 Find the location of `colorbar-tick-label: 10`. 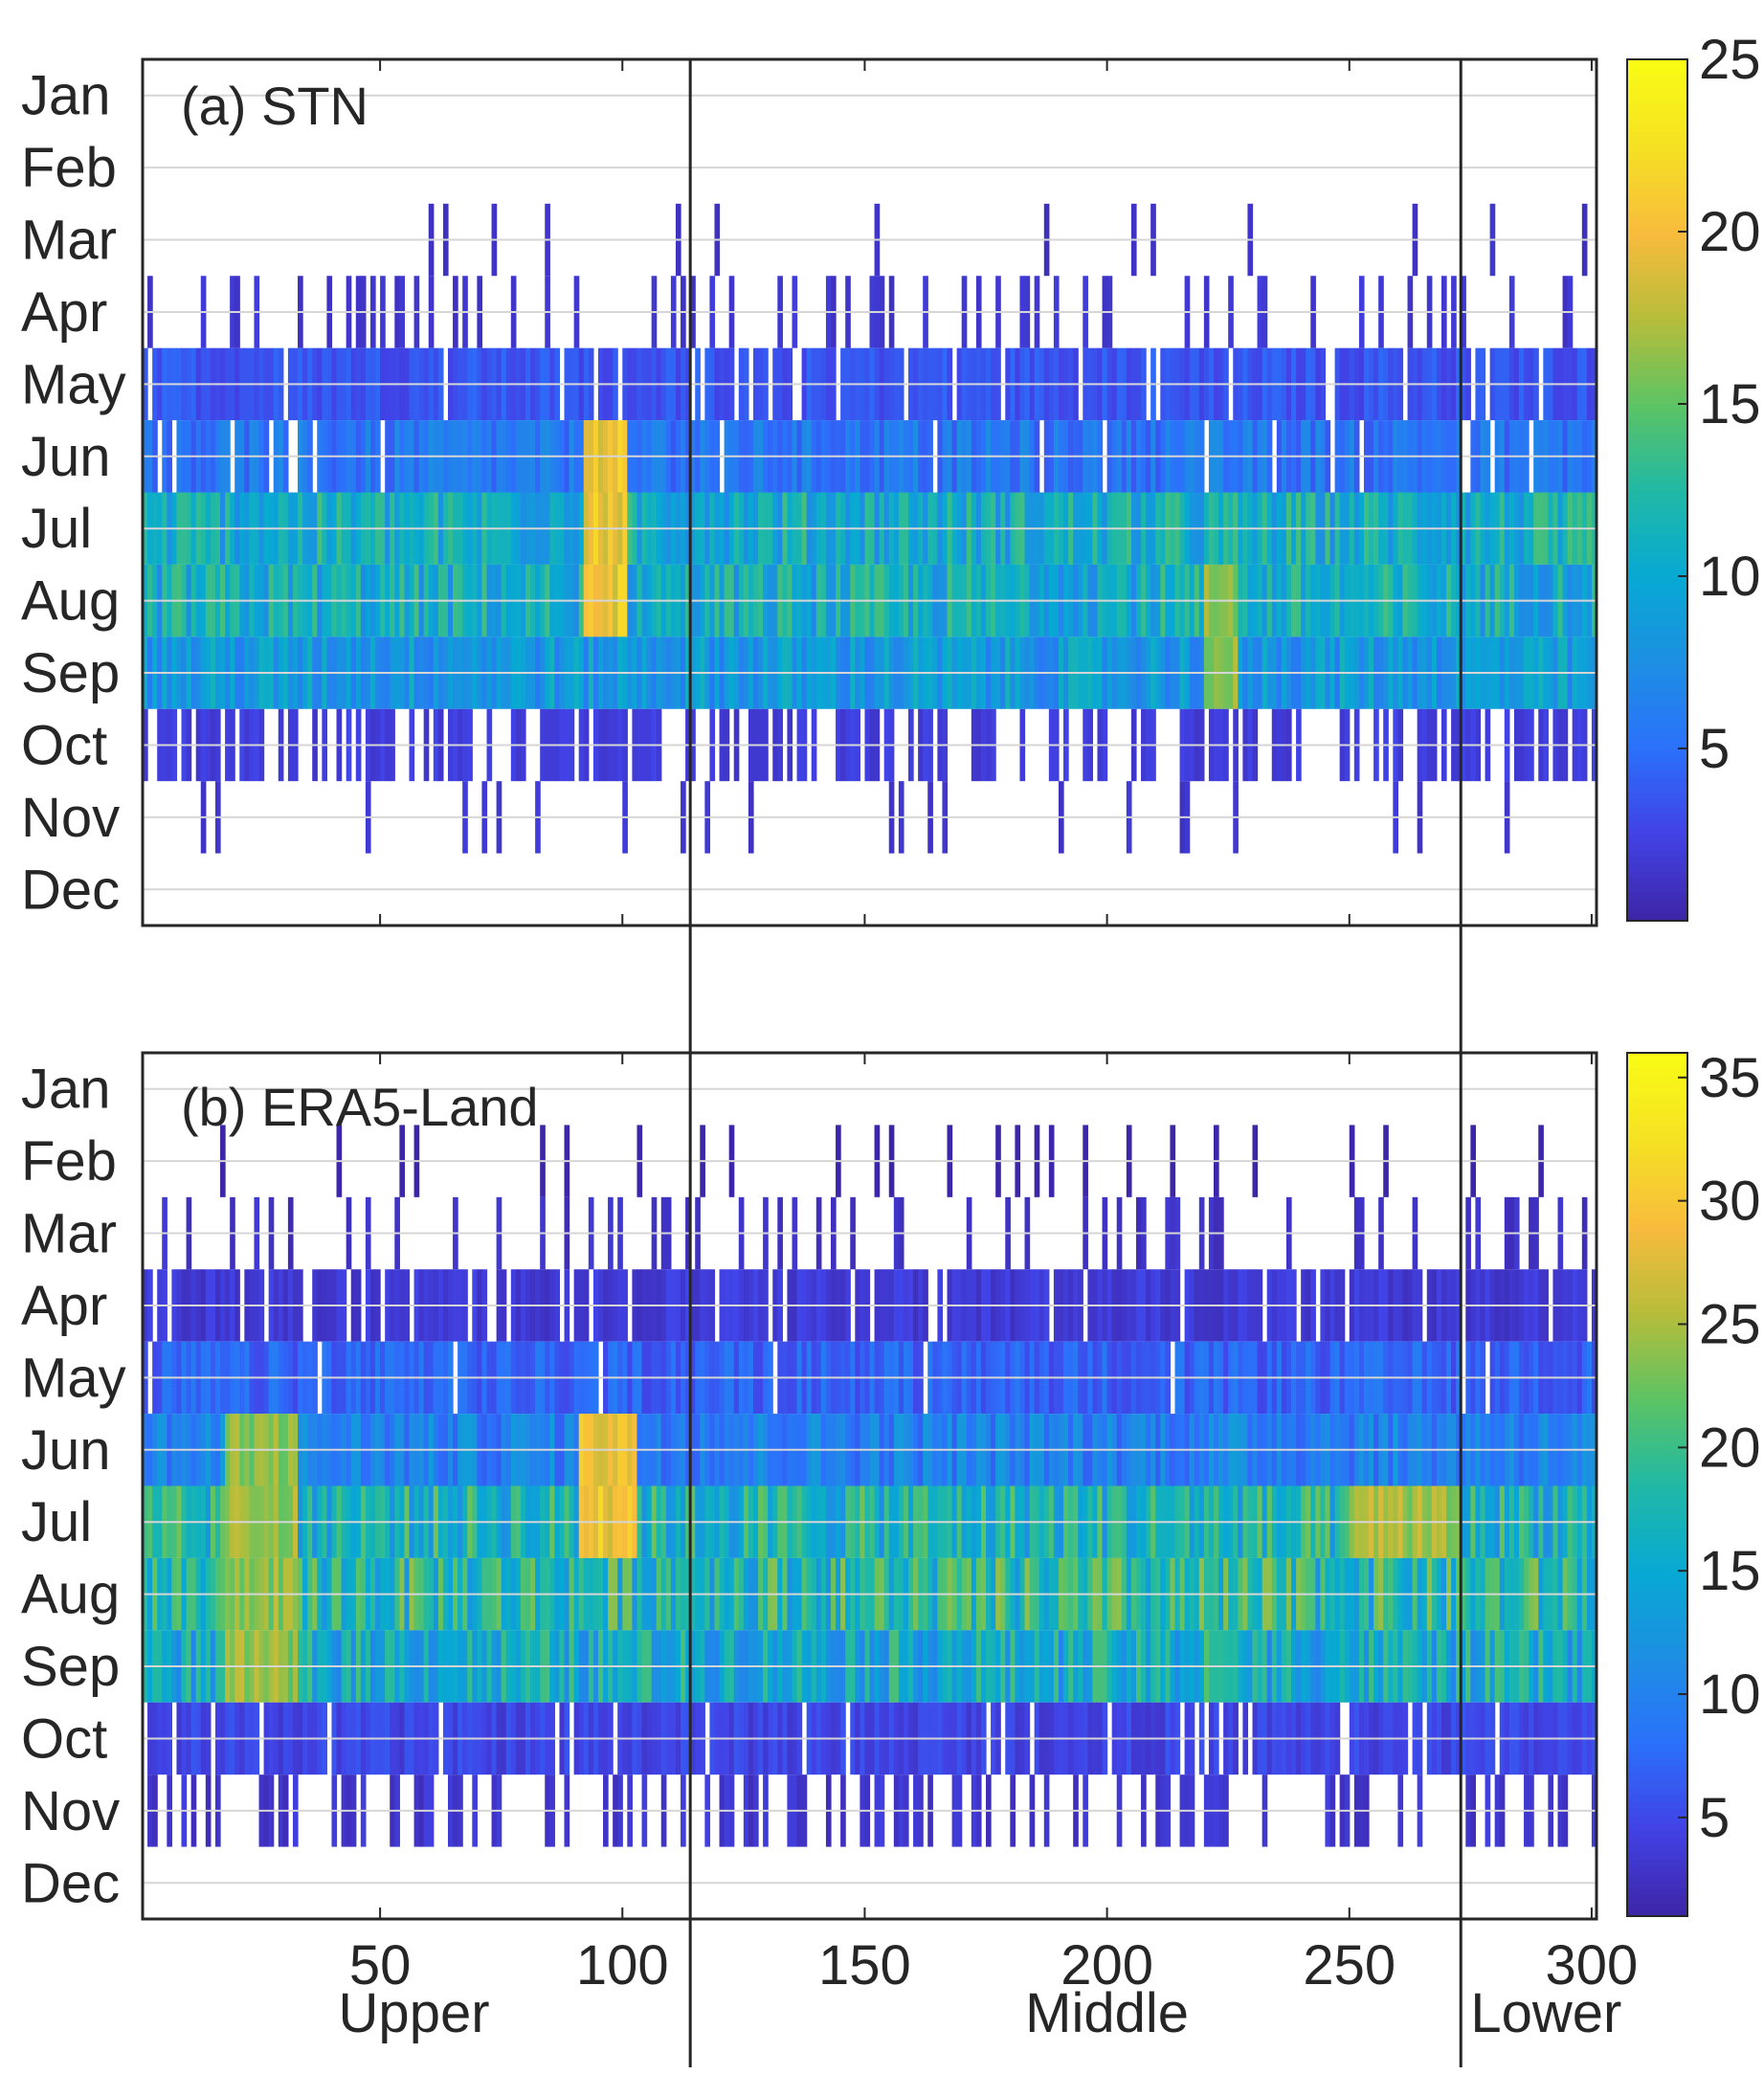

colorbar-tick-label: 10 is located at coordinates (1730, 1694).